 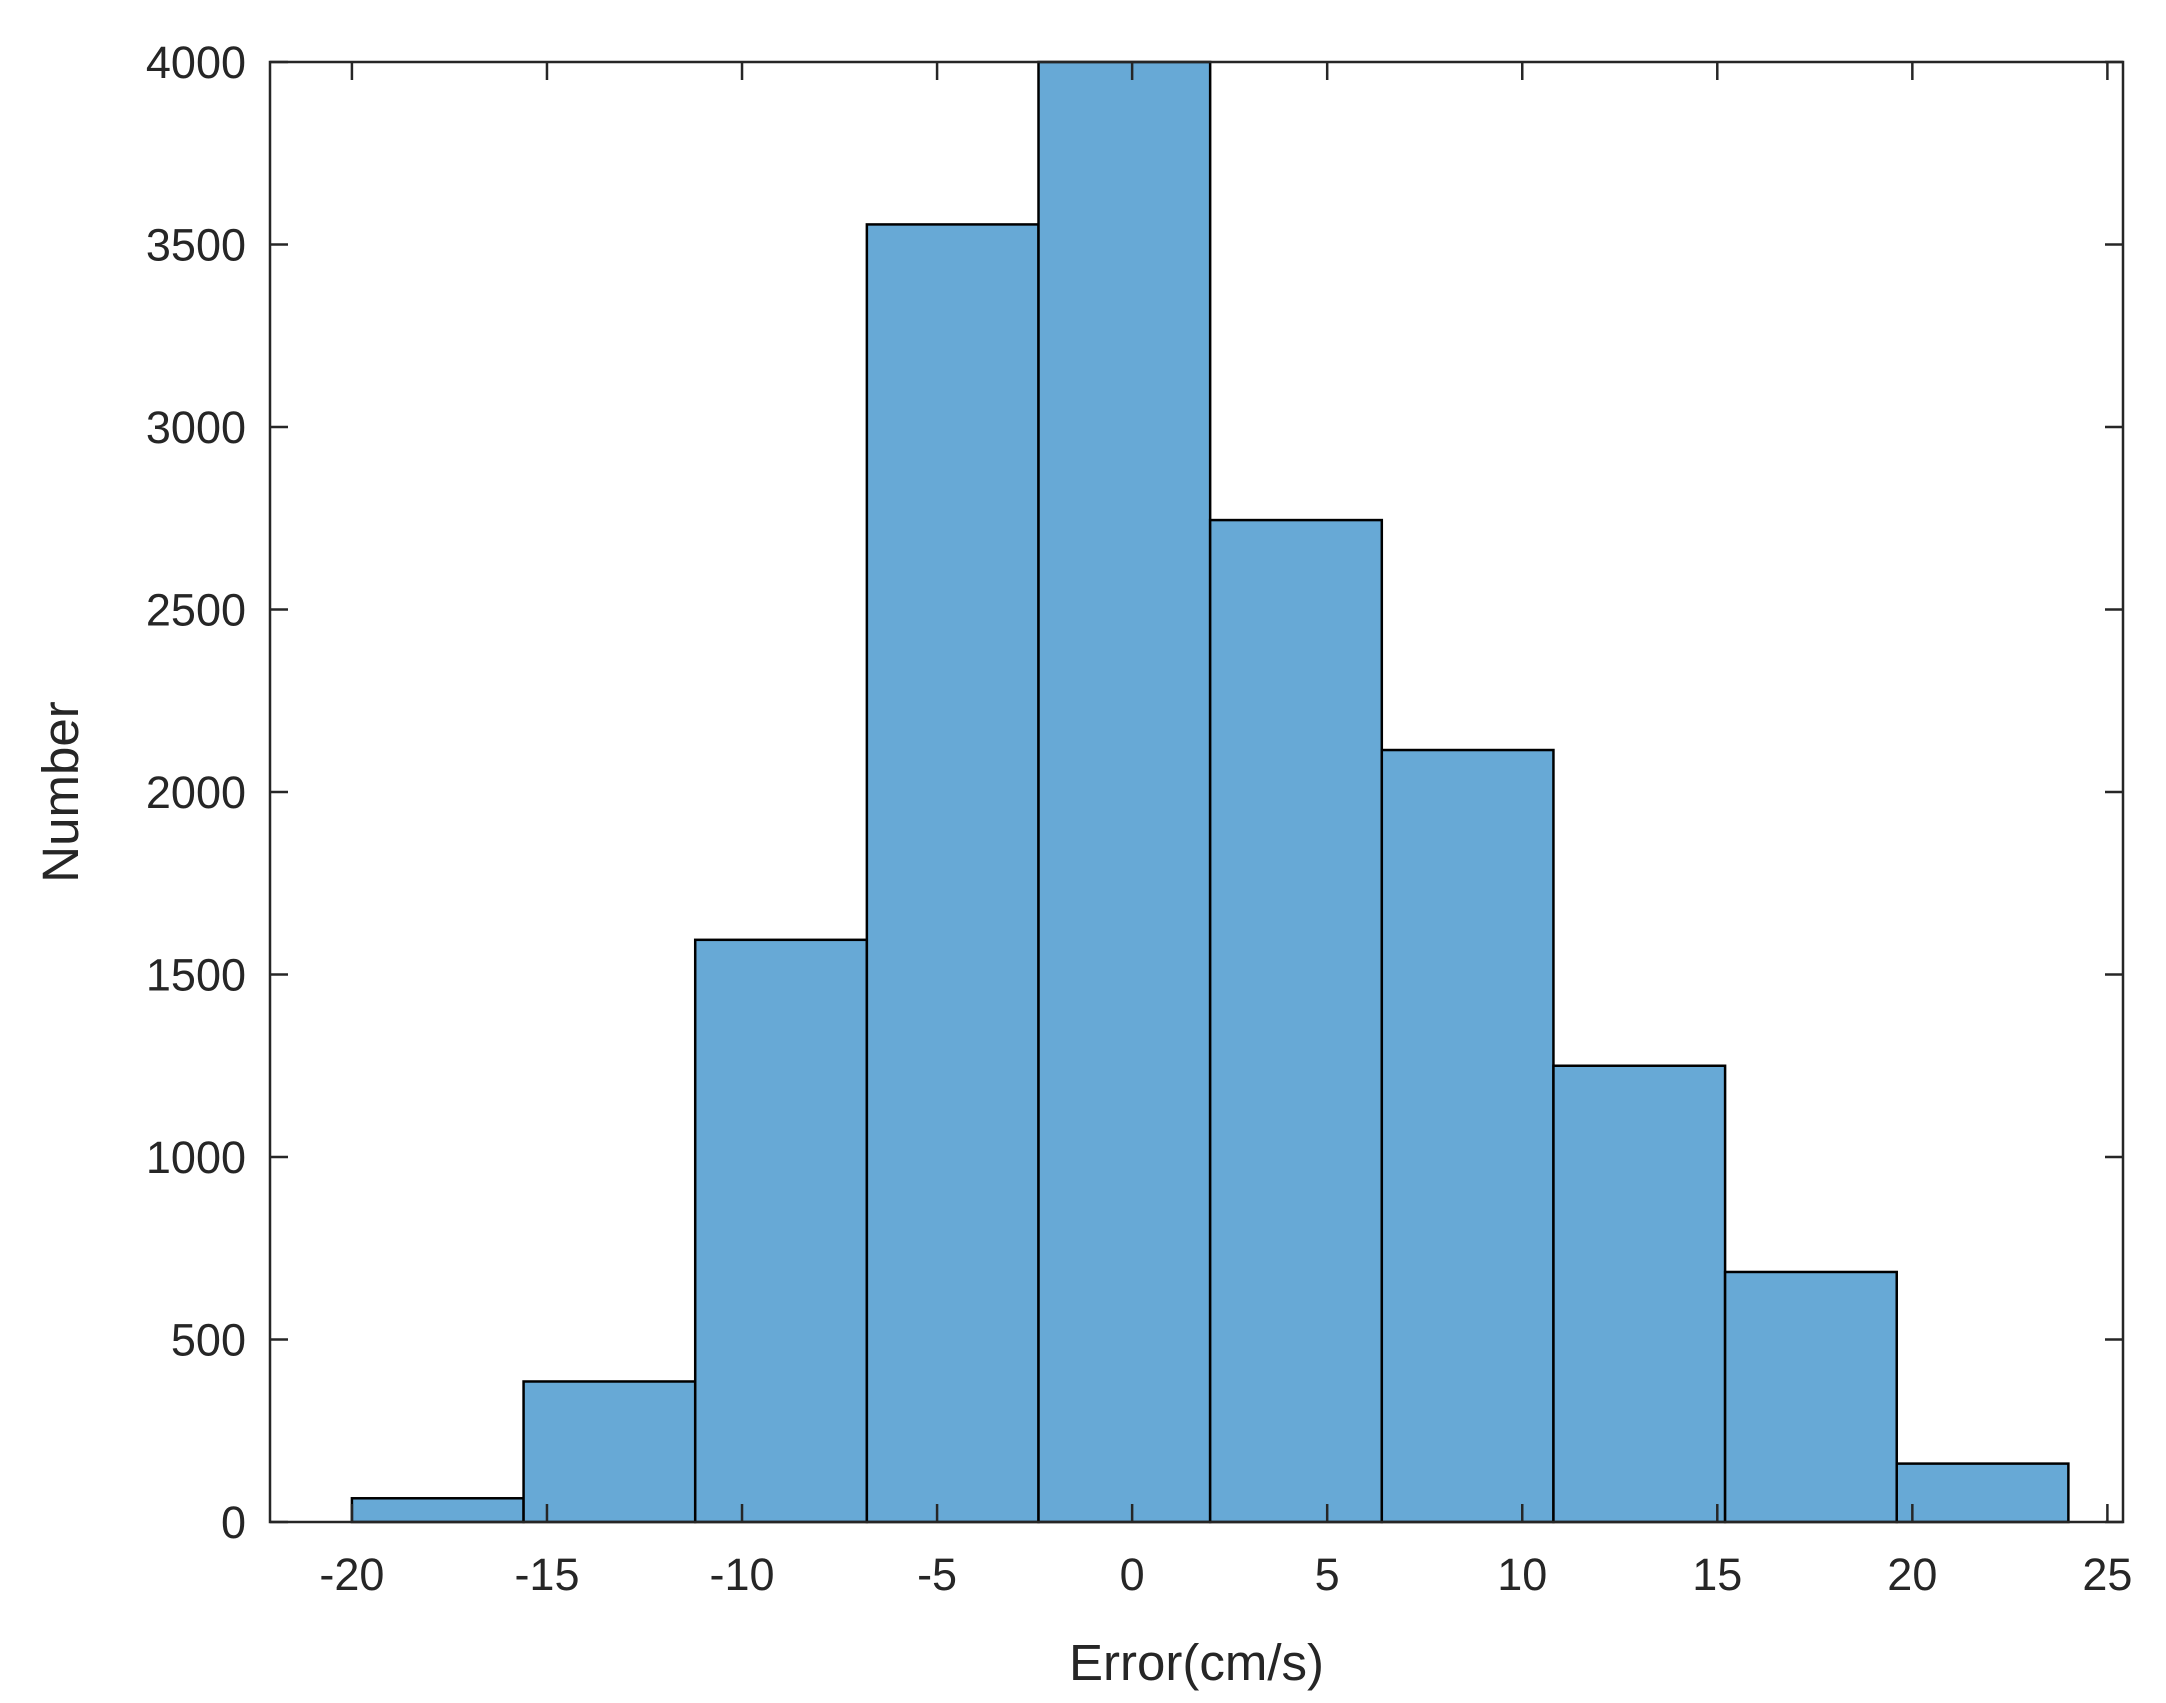 What do you see at coordinates (937, 1574) in the screenshot?
I see `x-tick-label-3: -5` at bounding box center [937, 1574].